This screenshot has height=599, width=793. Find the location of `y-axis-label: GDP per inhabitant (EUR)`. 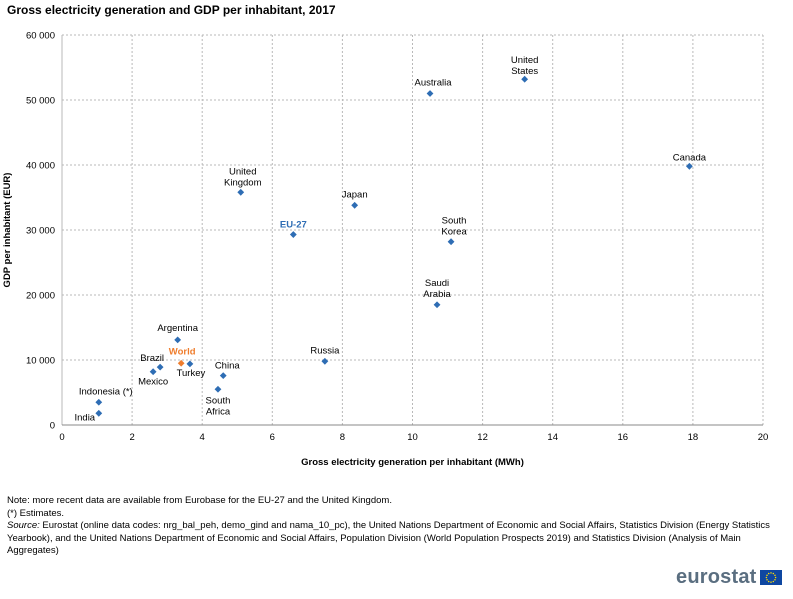

y-axis-label: GDP per inhabitant (EUR) is located at coordinates (7, 230).